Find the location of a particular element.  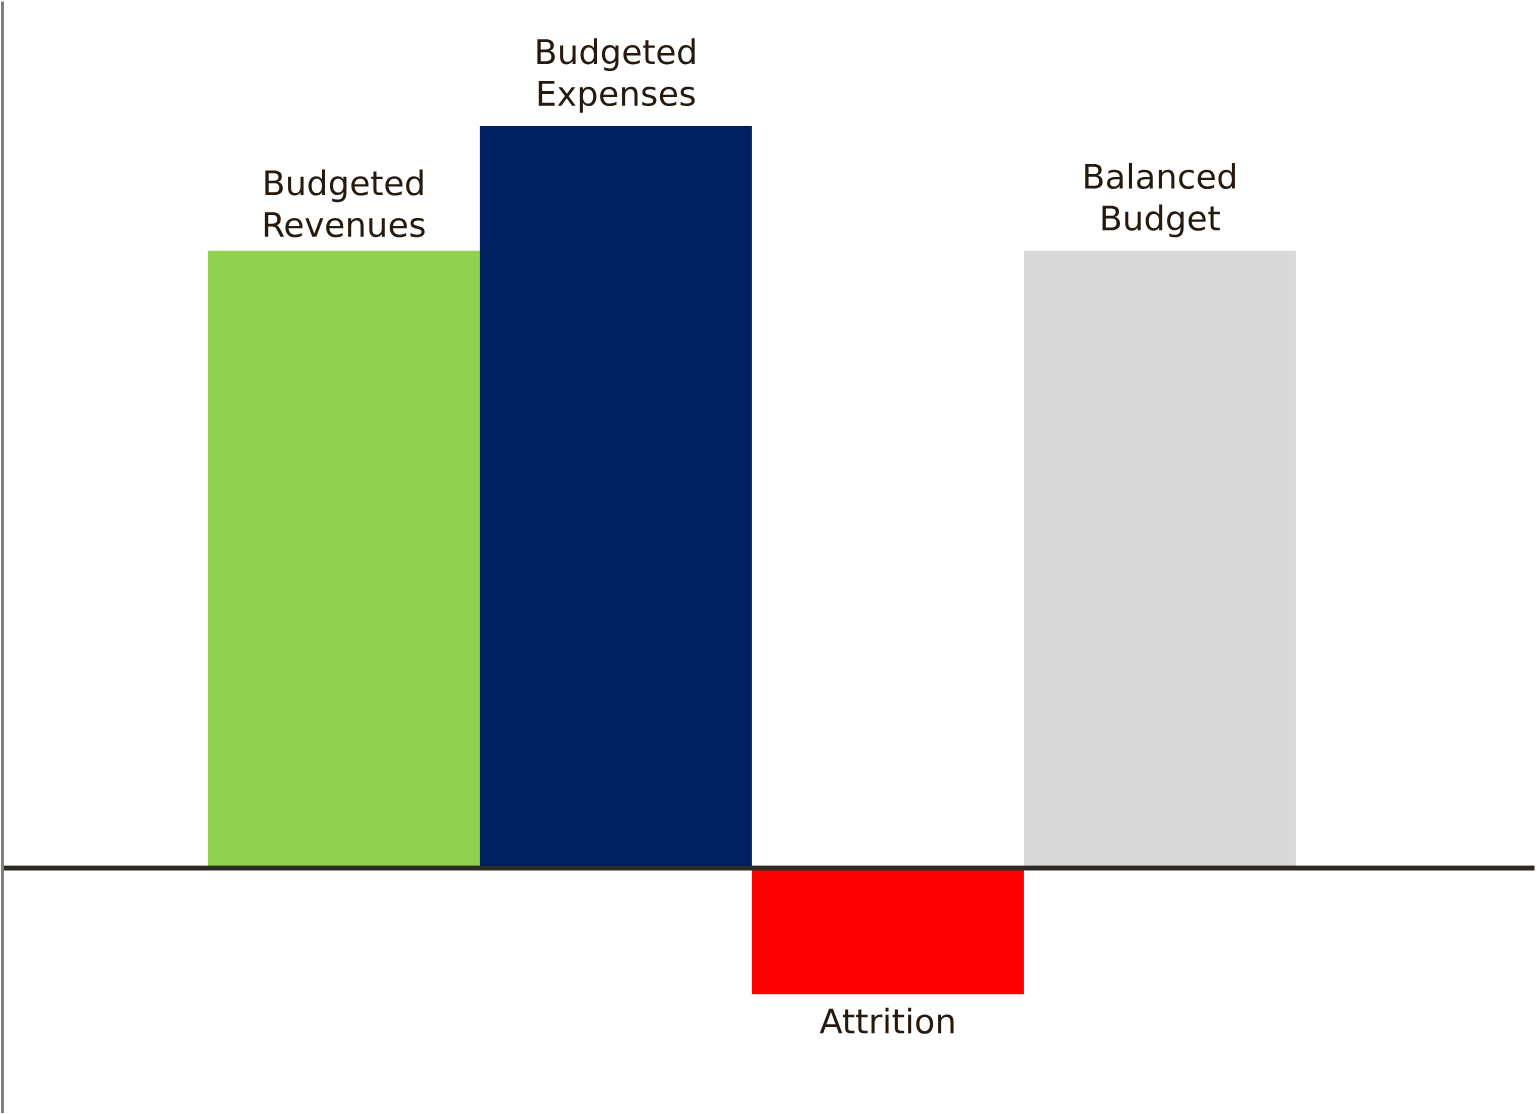

x-tick-label: Attrition is located at coordinates (886, 1020).